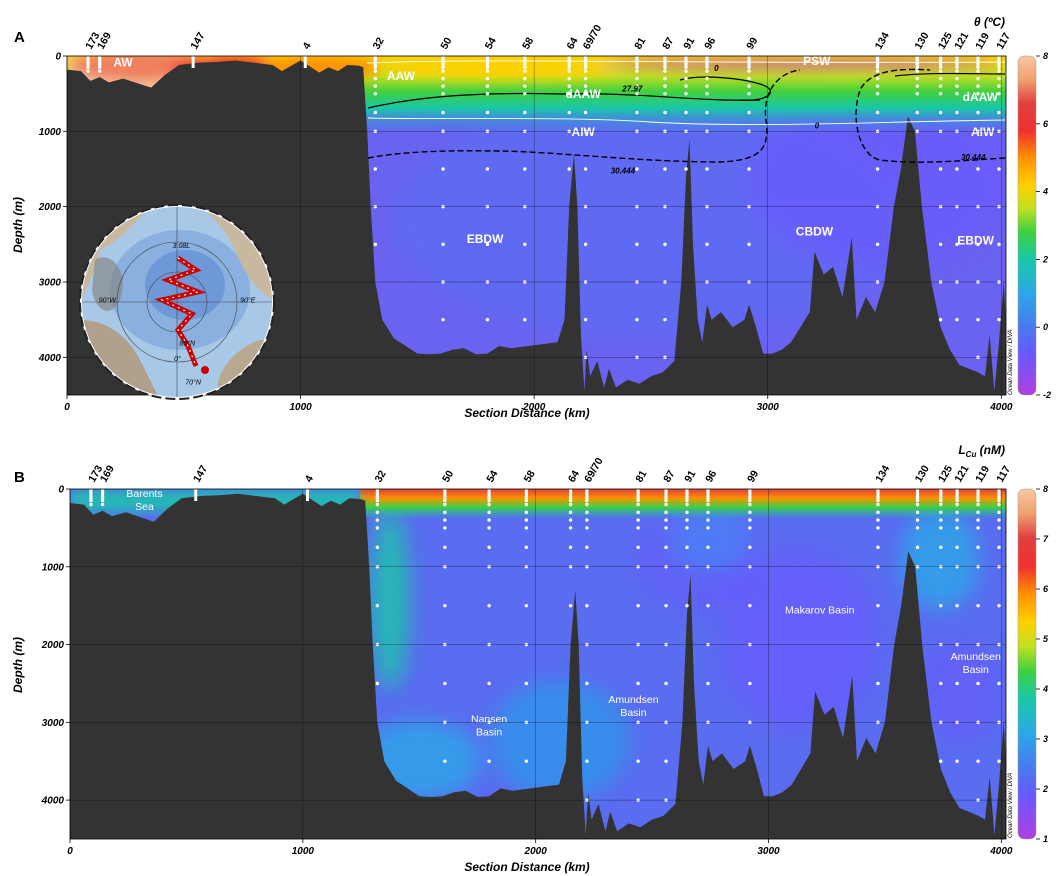 The width and height of the screenshot is (1061, 876). I want to click on station-label: 121, so click(961, 473).